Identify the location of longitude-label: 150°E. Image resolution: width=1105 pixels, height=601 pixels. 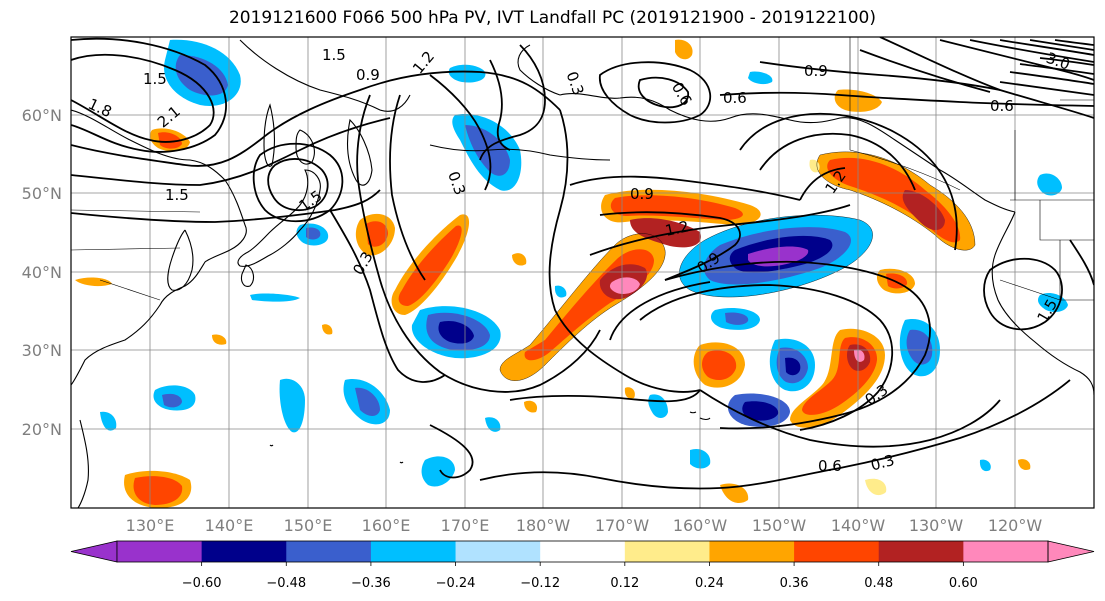
(308, 525).